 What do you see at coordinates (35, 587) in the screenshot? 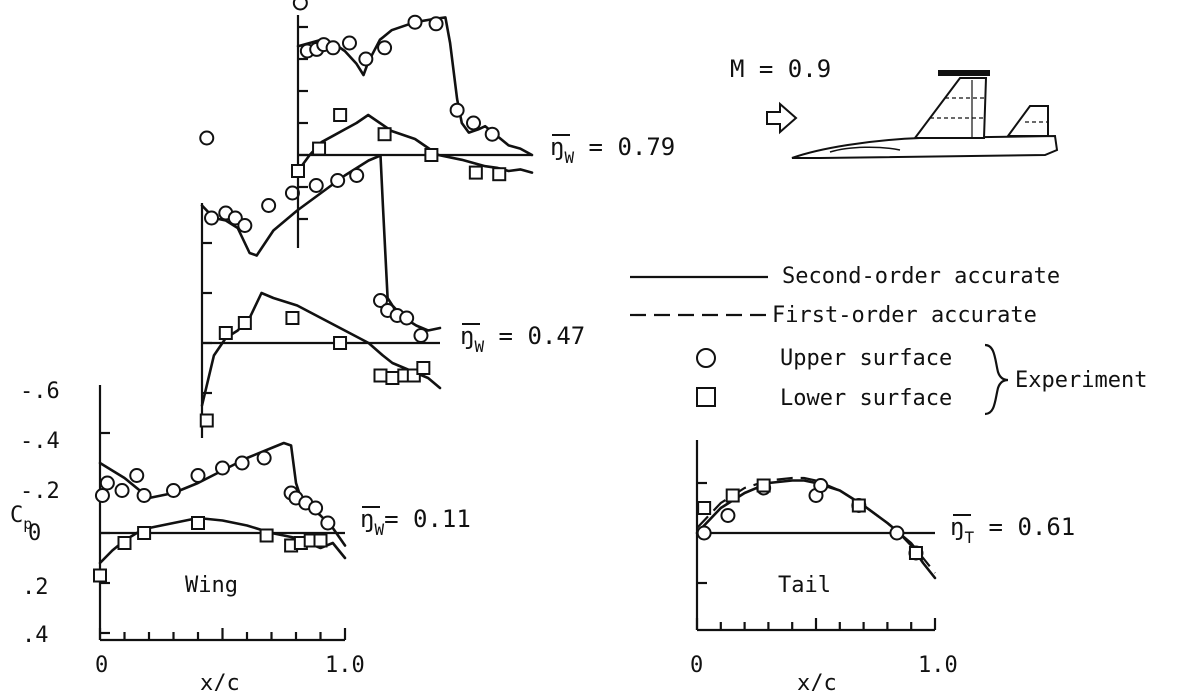
I see `y-tick-label: .2` at bounding box center [35, 587].